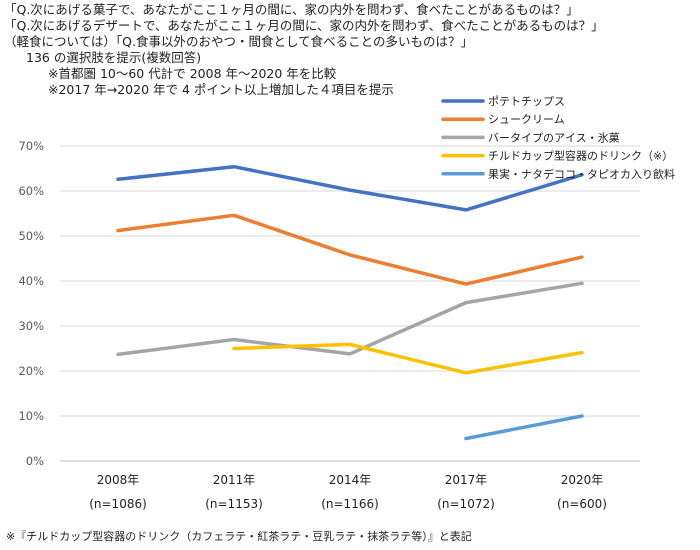  What do you see at coordinates (31, 146) in the screenshot?
I see `y-tick-label: 70%` at bounding box center [31, 146].